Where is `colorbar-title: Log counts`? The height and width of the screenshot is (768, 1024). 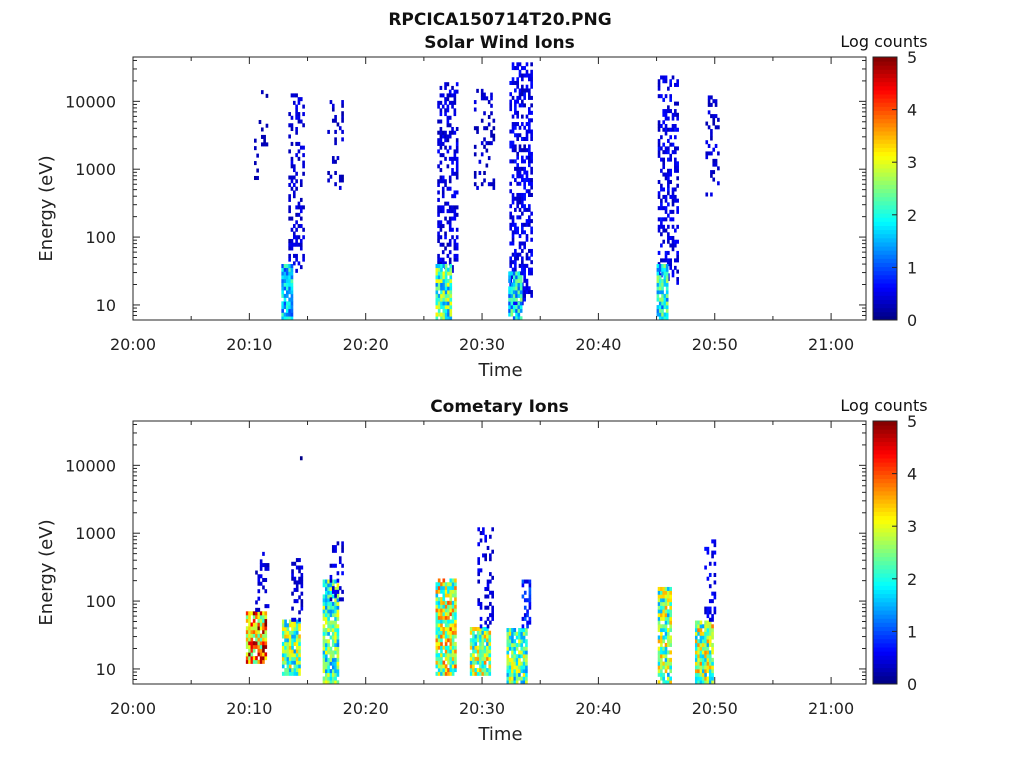 colorbar-title: Log counts is located at coordinates (883, 41).